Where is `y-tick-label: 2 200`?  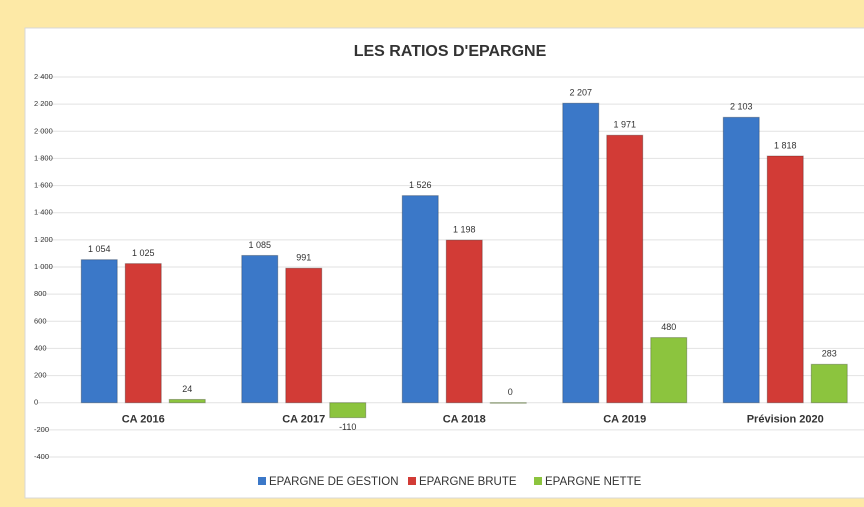 y-tick-label: 2 200 is located at coordinates (43, 103).